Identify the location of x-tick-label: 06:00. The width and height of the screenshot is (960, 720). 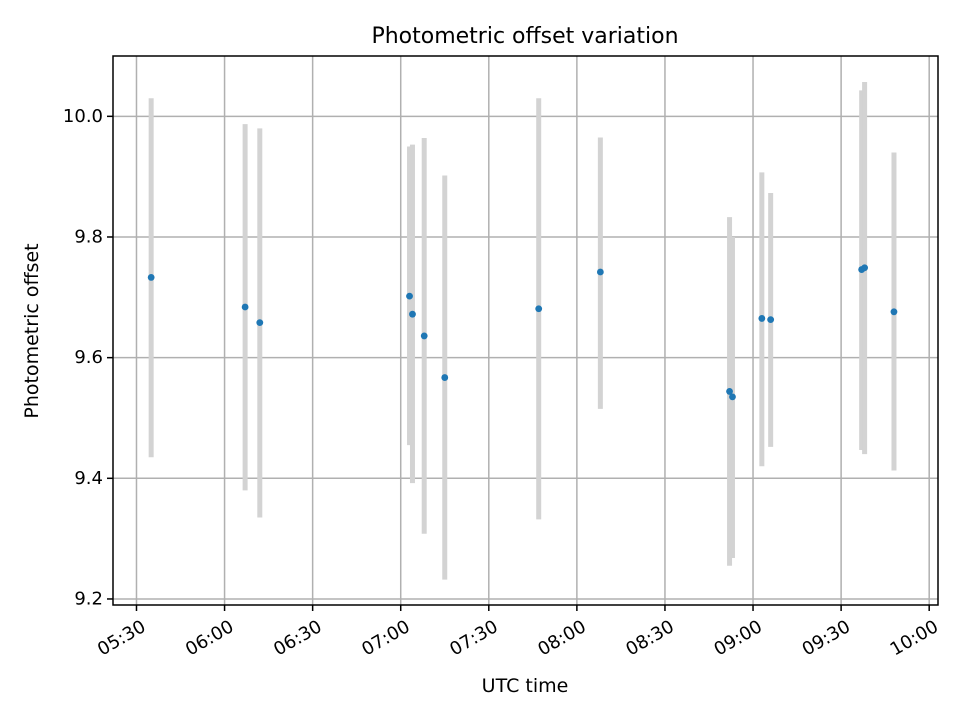
(209, 638).